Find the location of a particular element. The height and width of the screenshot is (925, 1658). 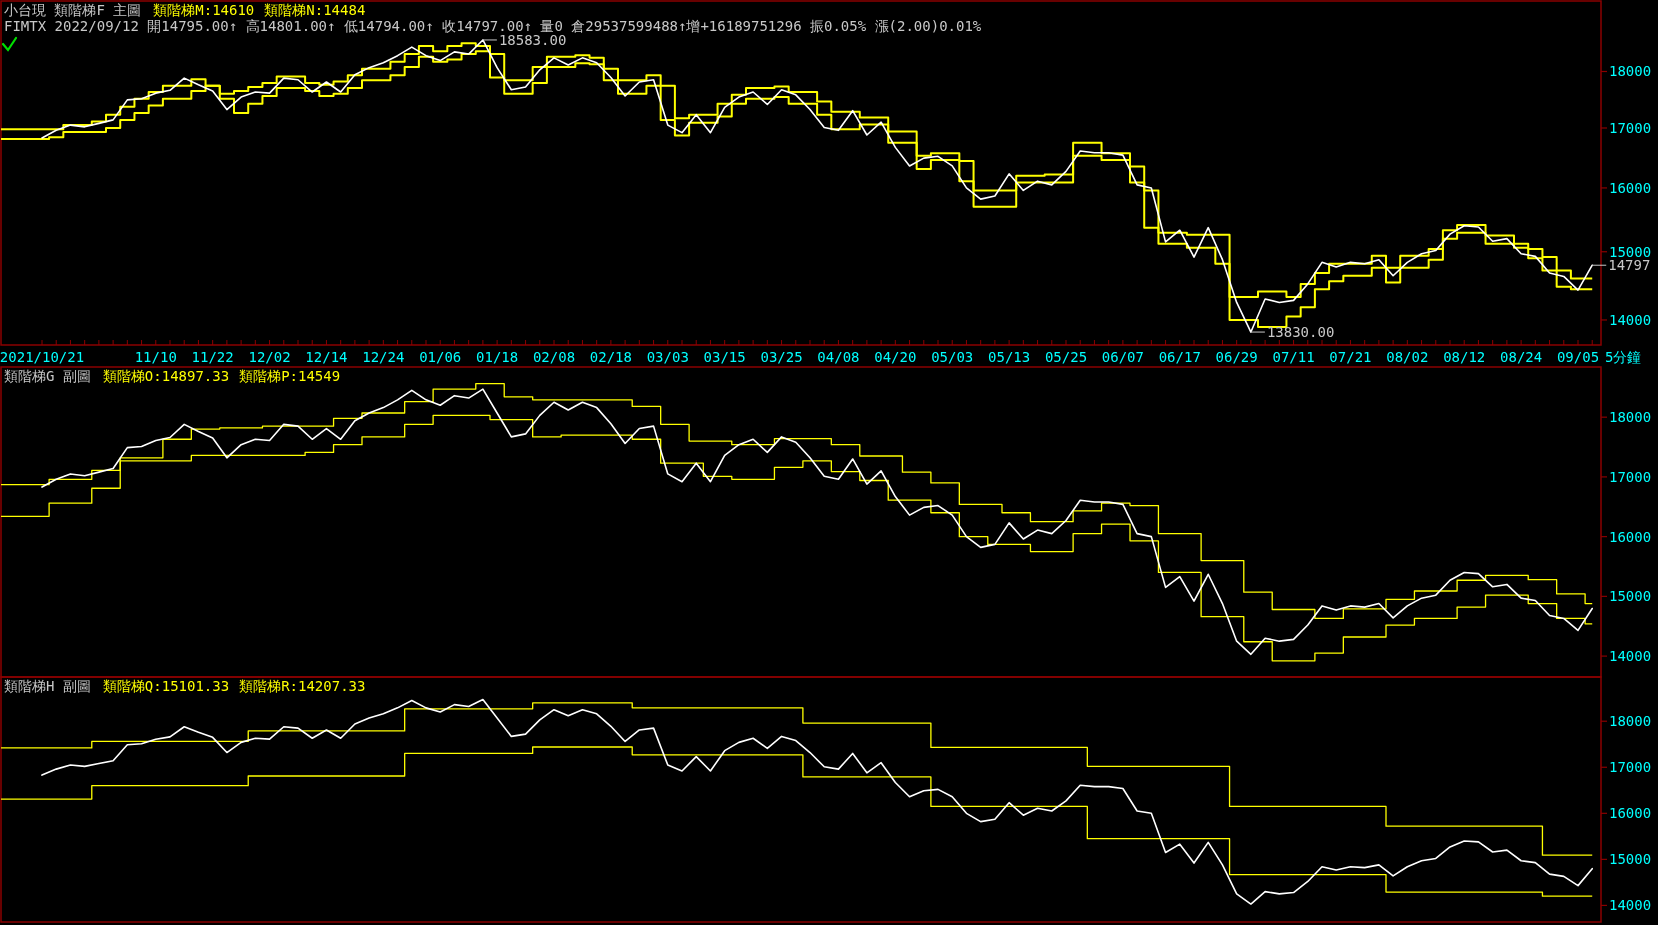

data-label: 14797 is located at coordinates (1629, 265).